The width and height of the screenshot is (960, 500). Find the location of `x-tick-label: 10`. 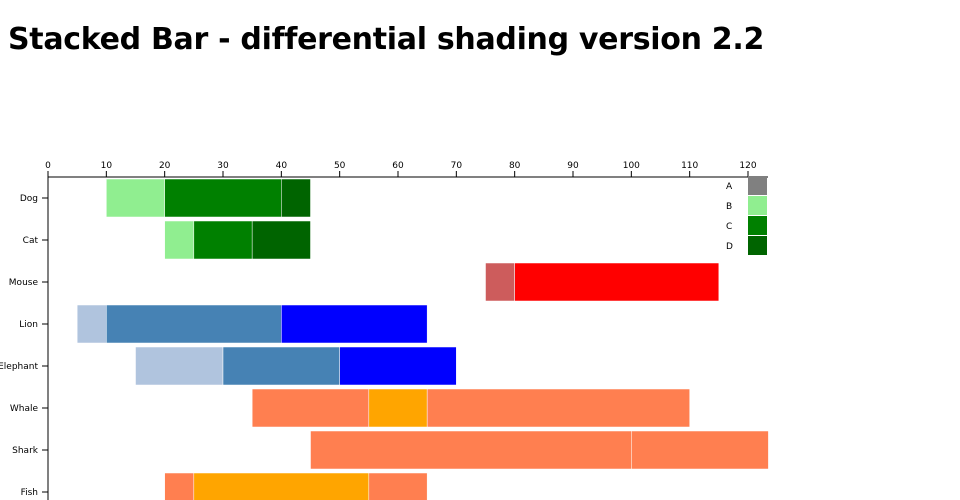

x-tick-label: 10 is located at coordinates (107, 166).